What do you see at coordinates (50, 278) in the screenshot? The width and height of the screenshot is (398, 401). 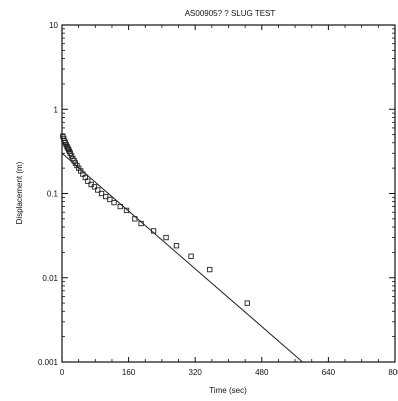 I see `y-tick-label: 0.01` at bounding box center [50, 278].